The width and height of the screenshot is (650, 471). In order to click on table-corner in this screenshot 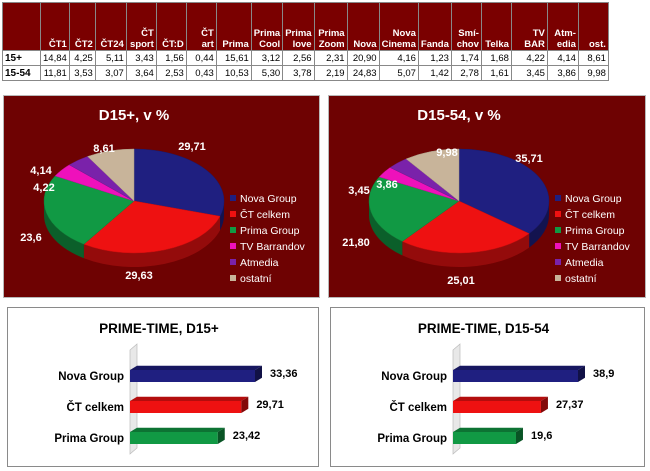, I will do `click(22, 27)`.